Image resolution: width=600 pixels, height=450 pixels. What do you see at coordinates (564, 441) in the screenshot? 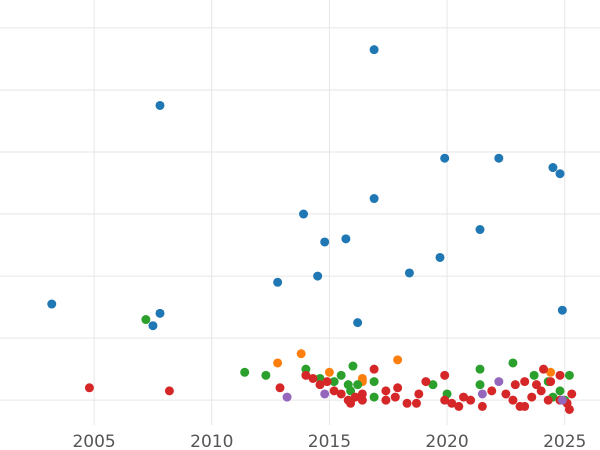
I see `x-tick-label: 2025` at bounding box center [564, 441].